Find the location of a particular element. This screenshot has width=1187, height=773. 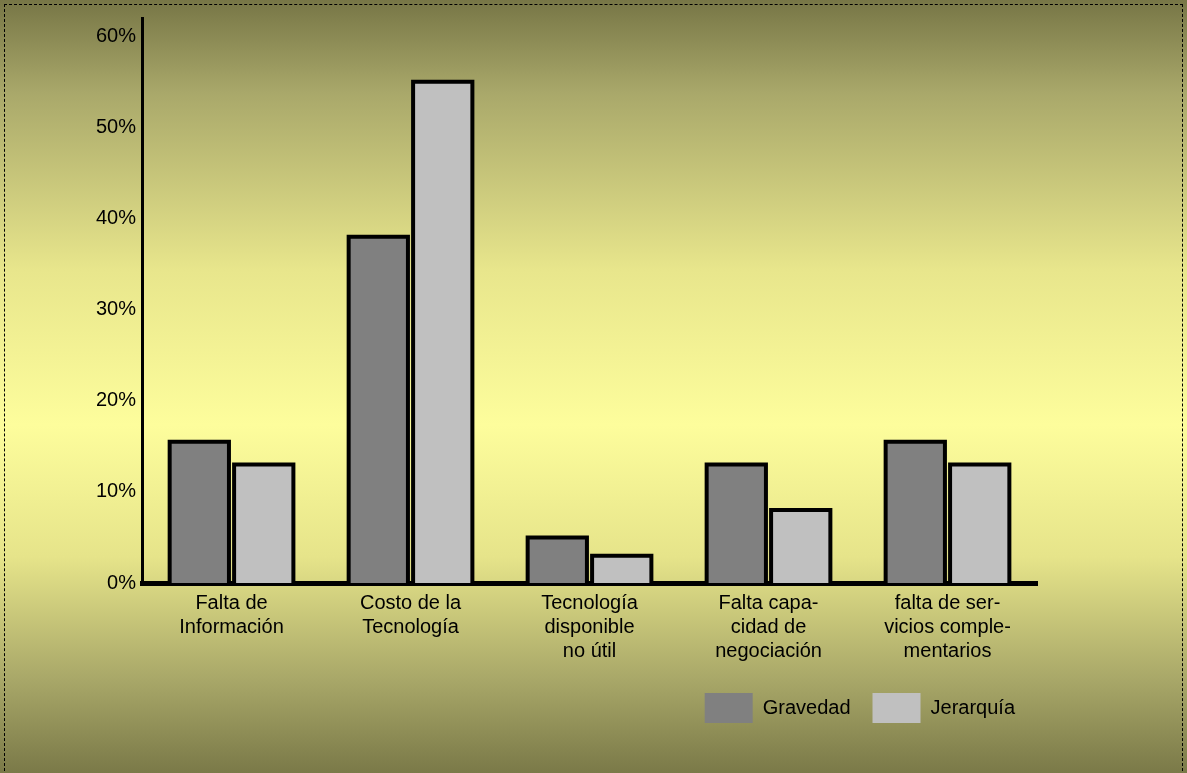

x-tick-label: falta de ser- vicios comple- mentarios is located at coordinates (947, 625).